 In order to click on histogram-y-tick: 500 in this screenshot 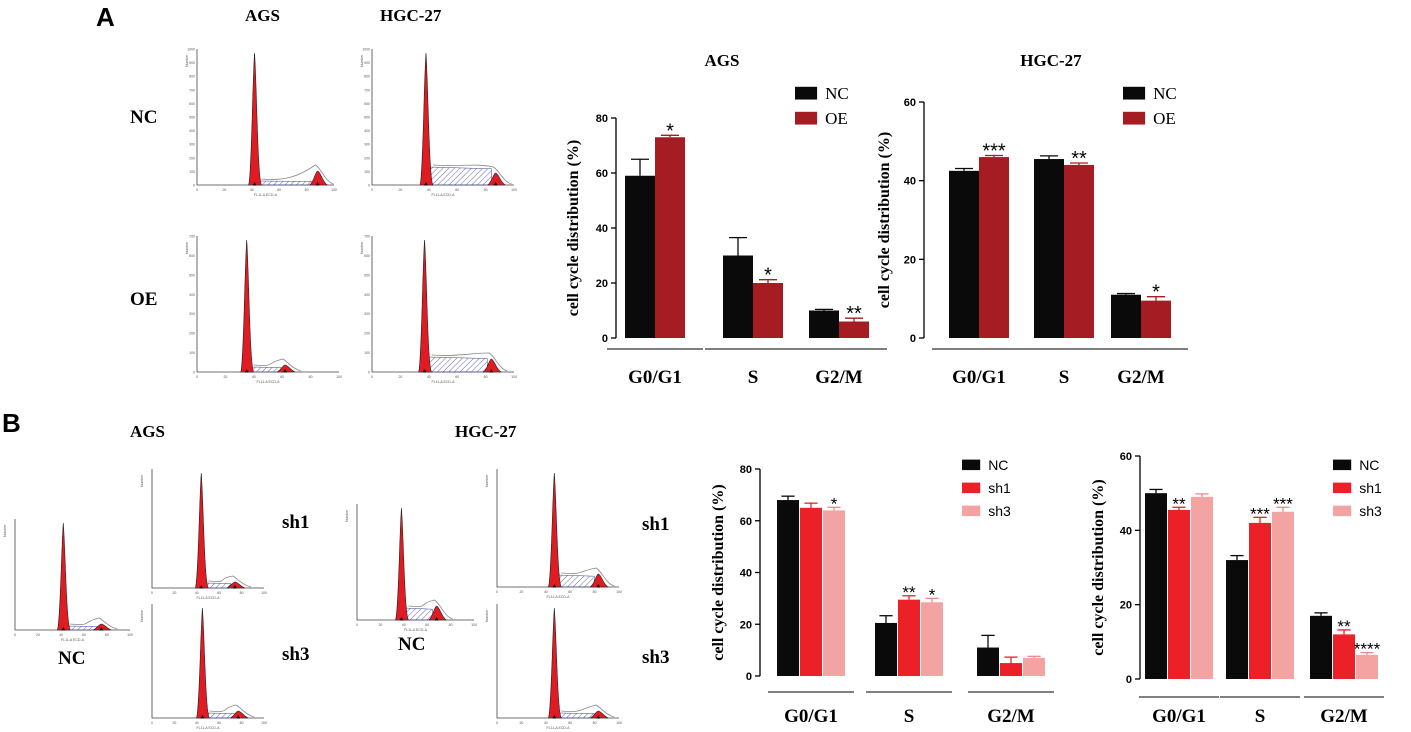, I will do `click(192, 118)`.